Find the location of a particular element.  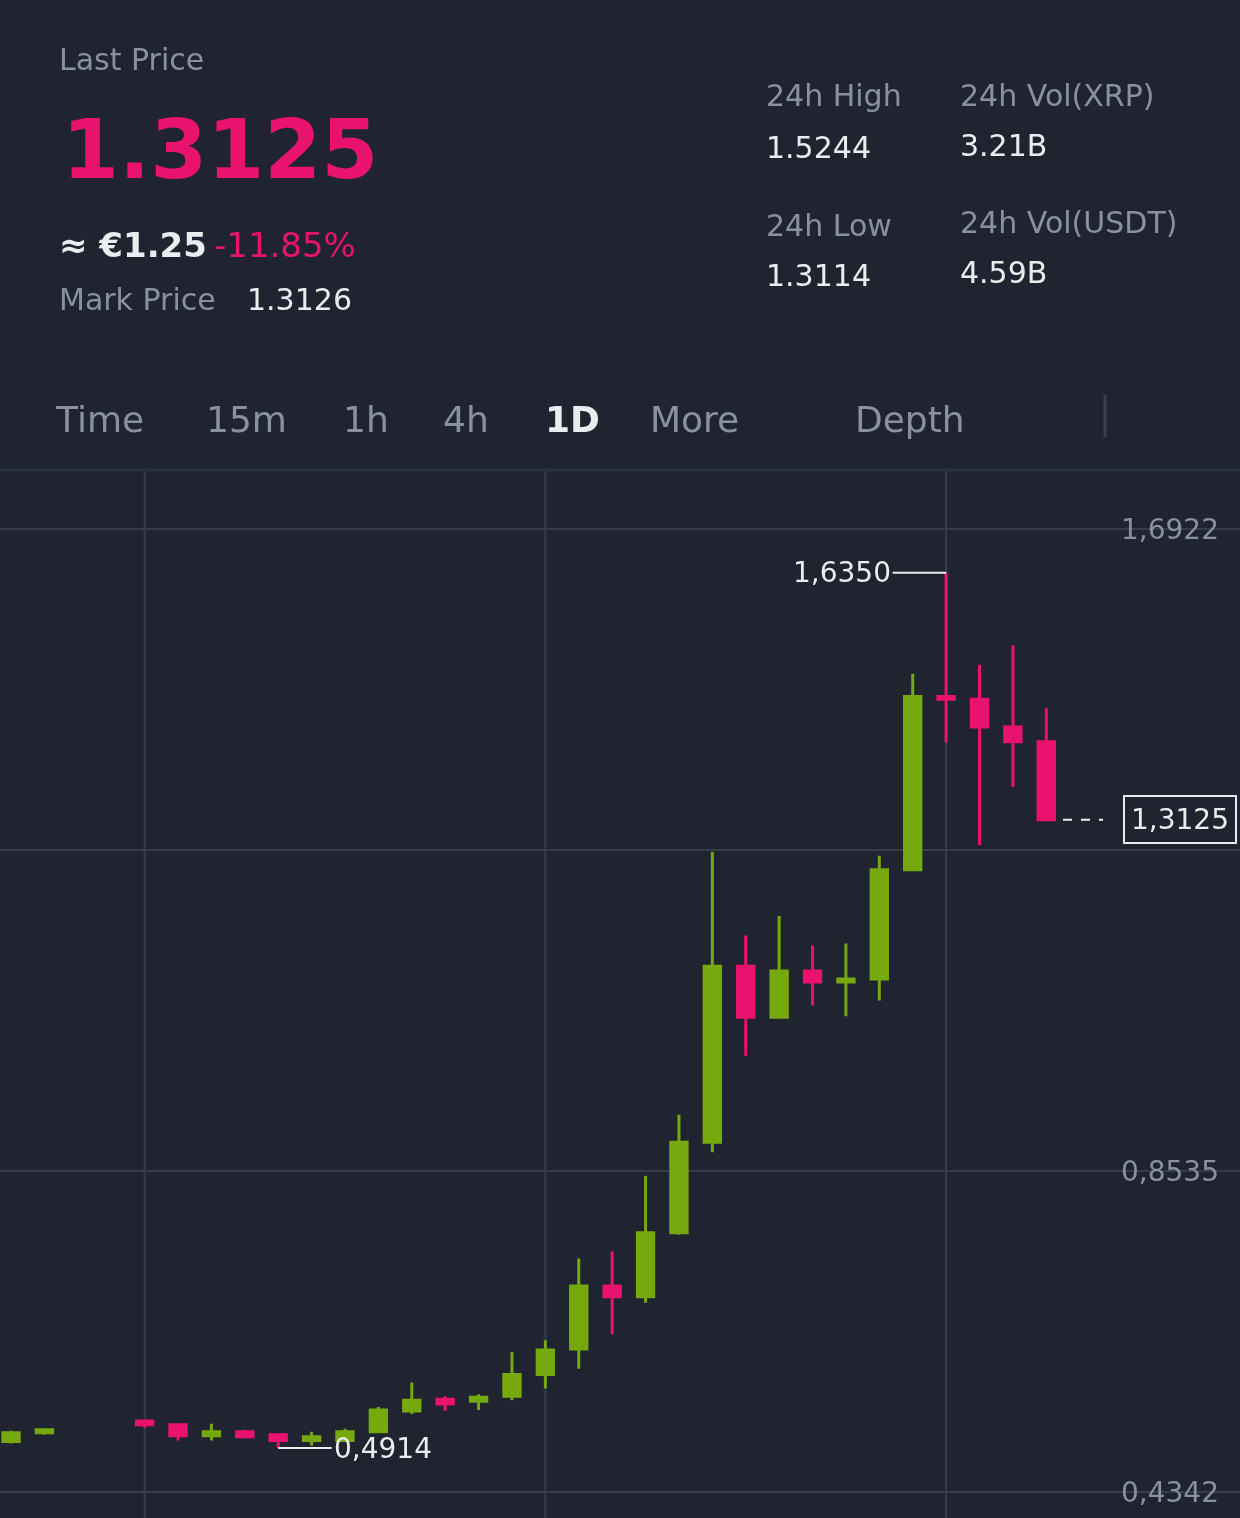

text: 1h is located at coordinates (366, 419).